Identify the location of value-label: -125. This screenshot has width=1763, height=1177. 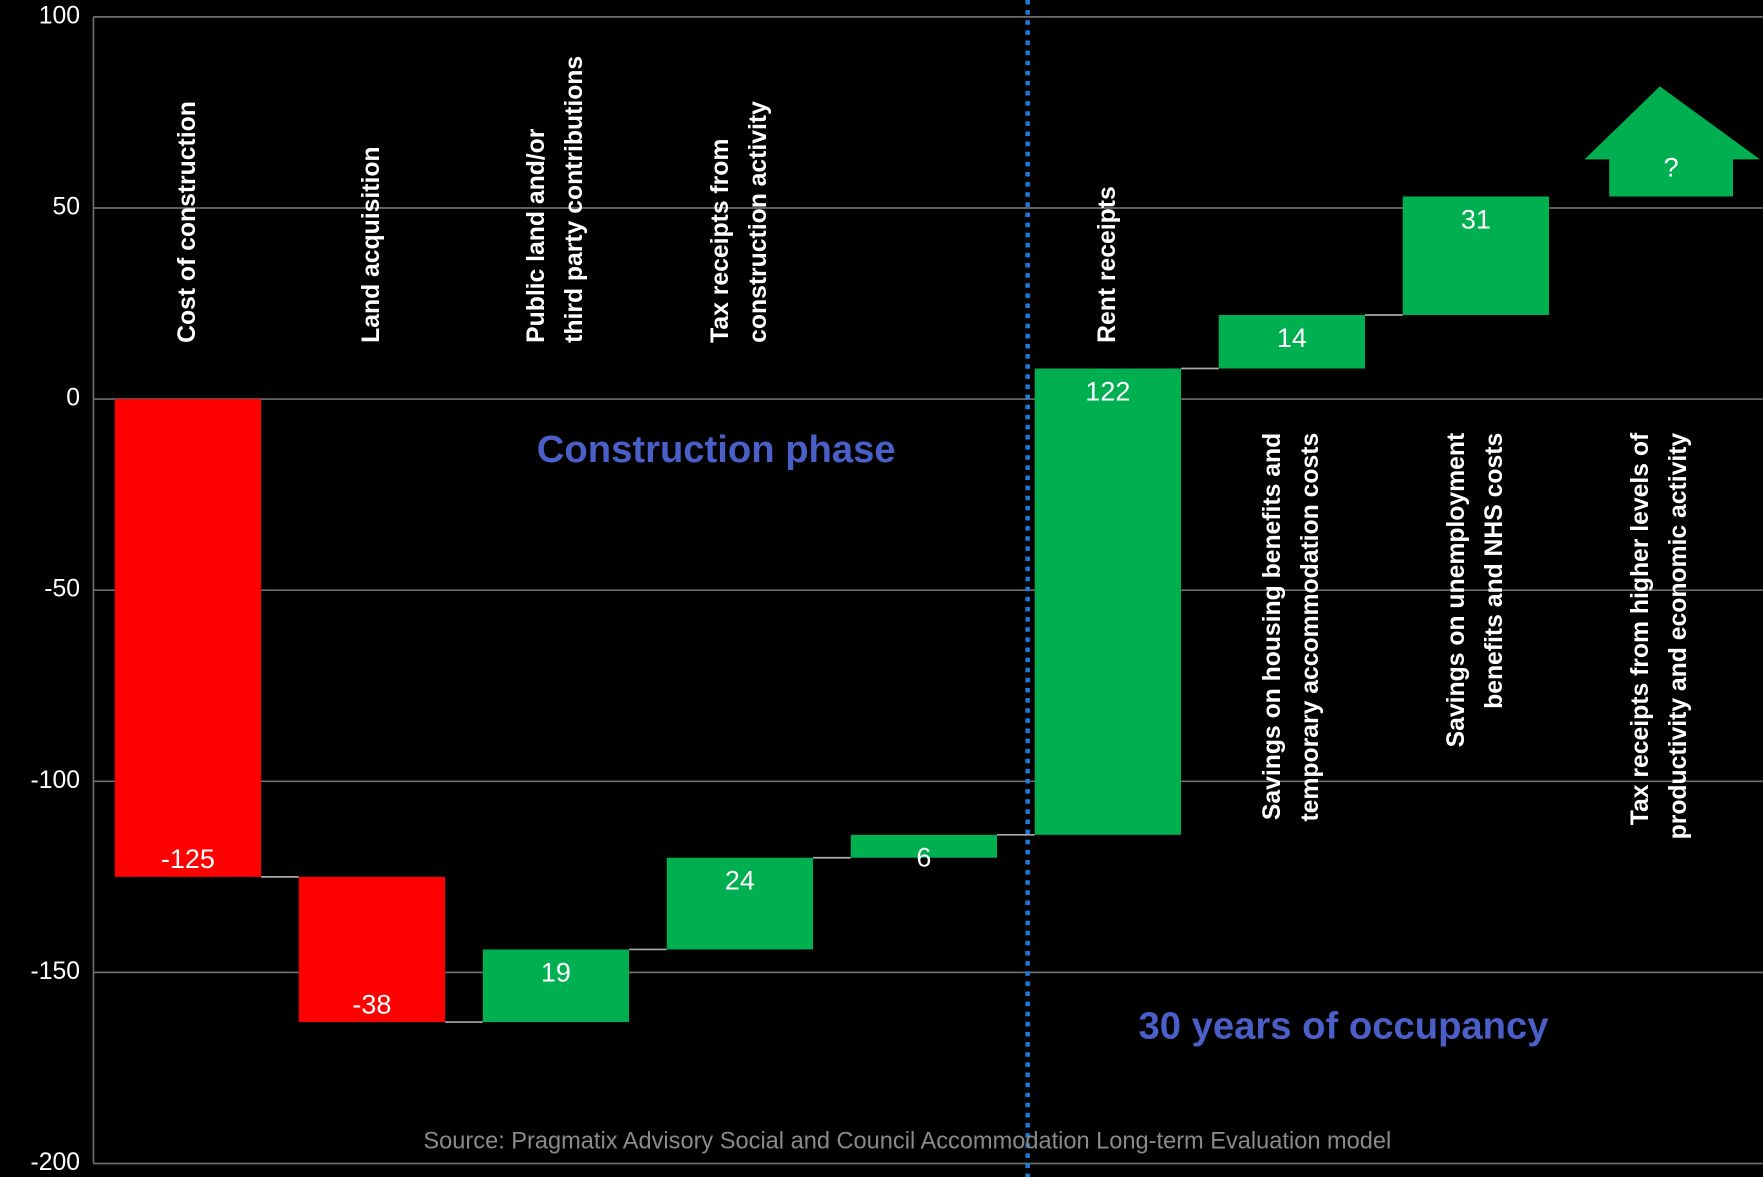
(188, 859).